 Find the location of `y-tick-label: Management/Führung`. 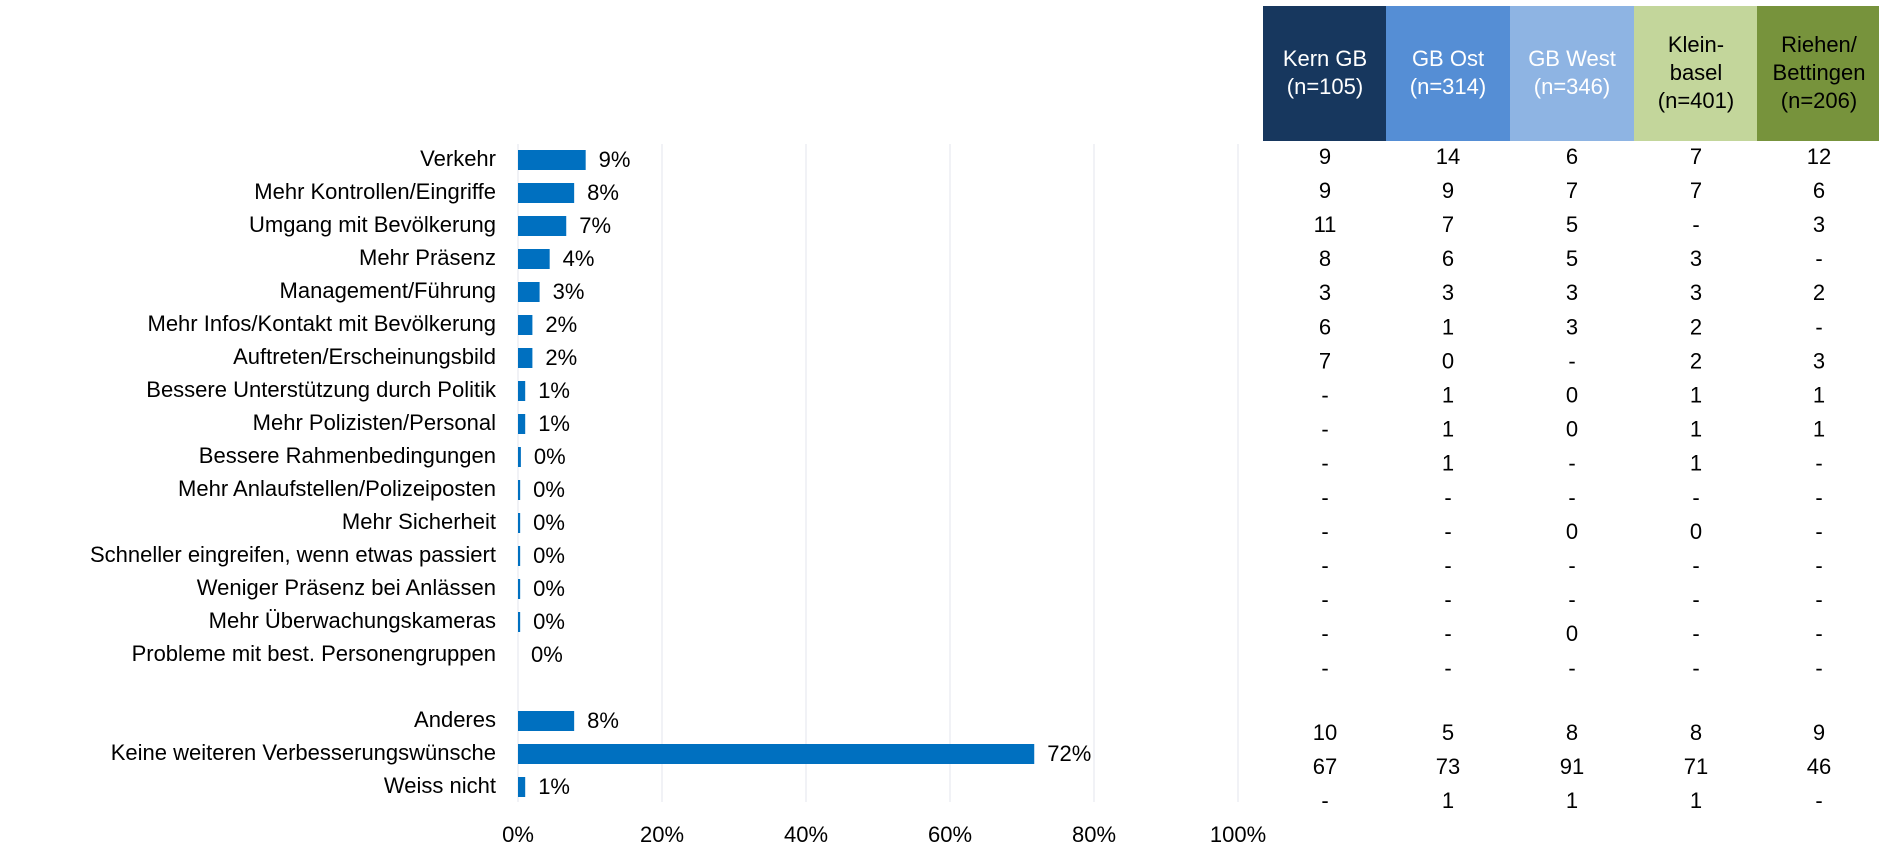

y-tick-label: Management/Führung is located at coordinates (388, 290).